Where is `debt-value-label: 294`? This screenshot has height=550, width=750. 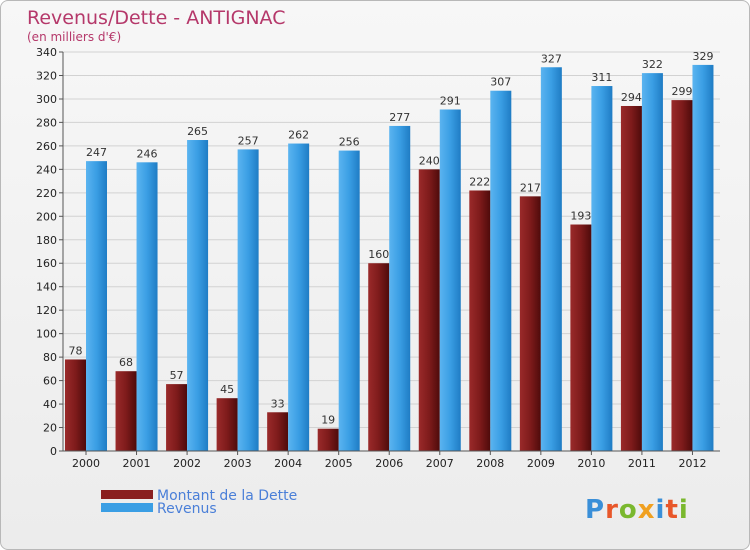
debt-value-label: 294 is located at coordinates (631, 97).